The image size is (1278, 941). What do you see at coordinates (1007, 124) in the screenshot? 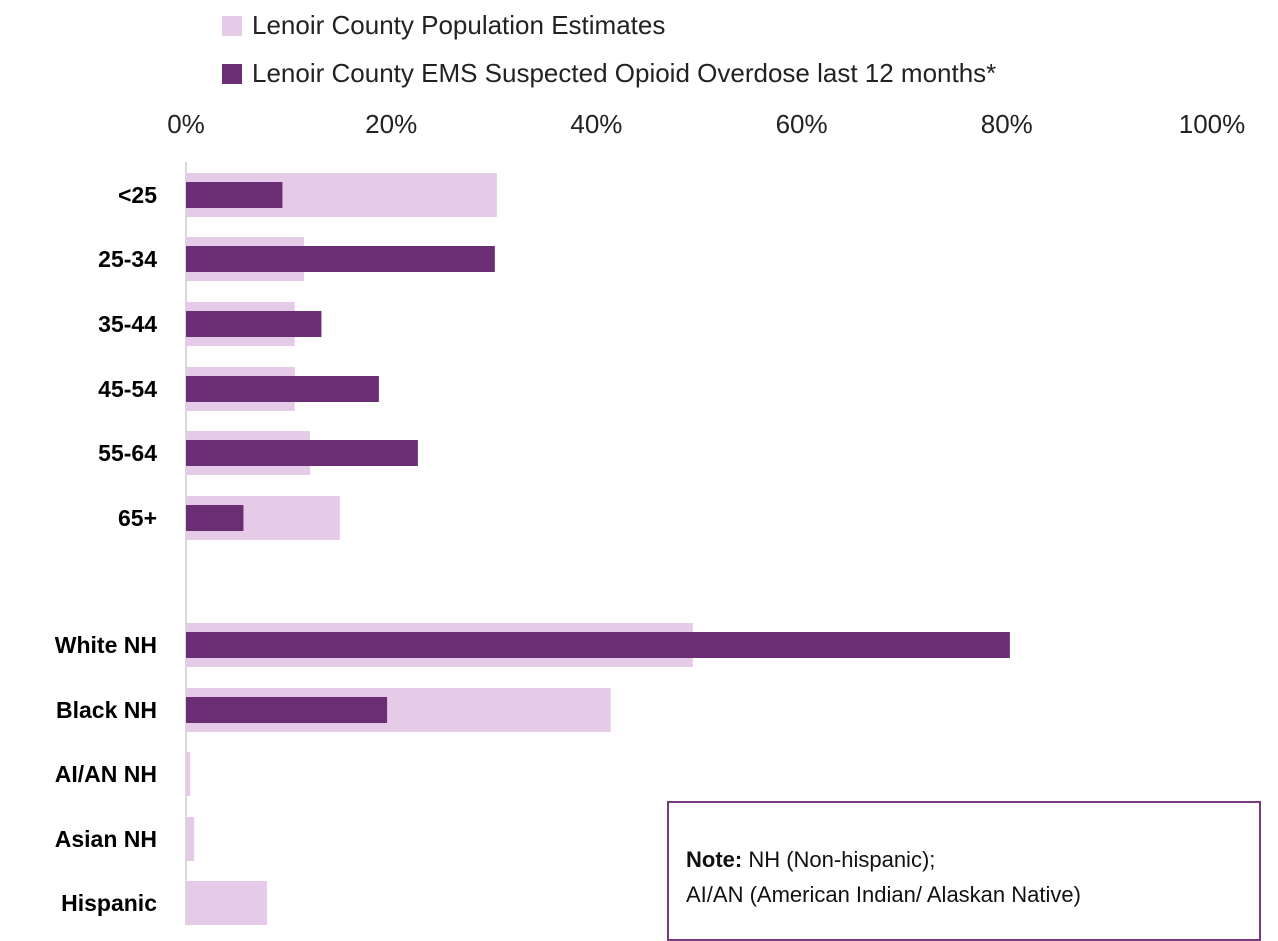
I see `x-tick-label: 80%` at bounding box center [1007, 124].